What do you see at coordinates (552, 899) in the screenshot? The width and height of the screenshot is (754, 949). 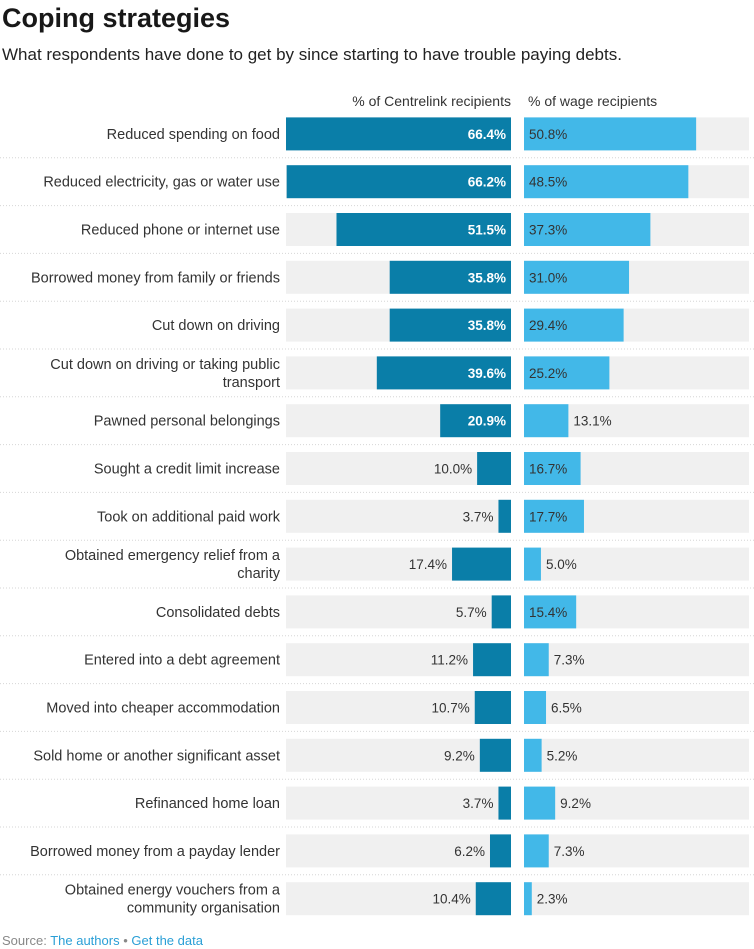 I see `wage-value-label: 2.3%` at bounding box center [552, 899].